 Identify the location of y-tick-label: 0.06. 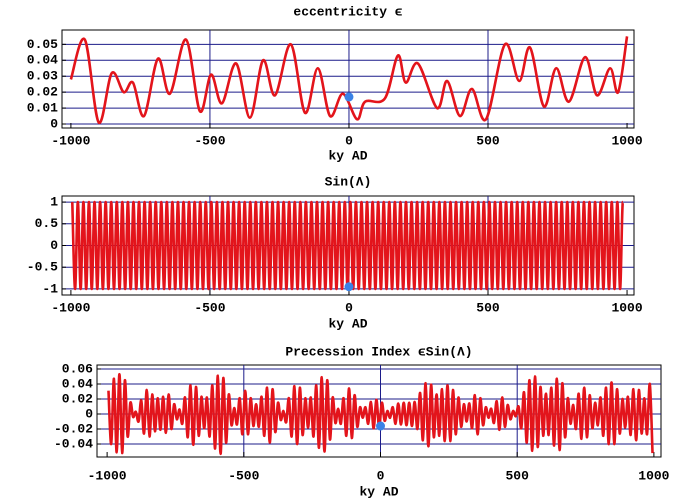
(77, 368).